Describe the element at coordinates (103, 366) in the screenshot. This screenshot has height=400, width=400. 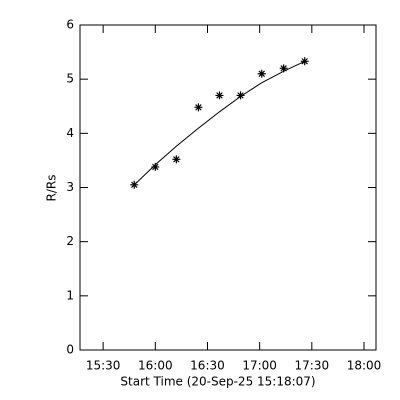
I see `x-tick-label: 15:30` at that location.